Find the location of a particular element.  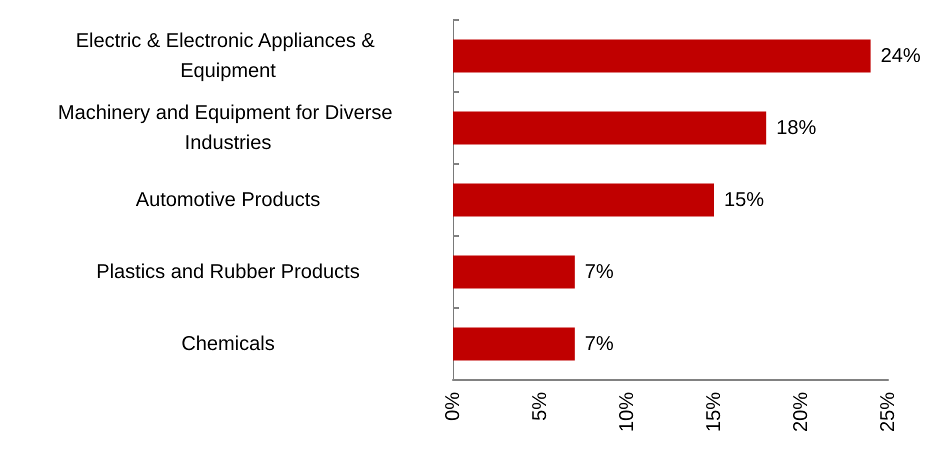

data-label: 15% is located at coordinates (744, 200).